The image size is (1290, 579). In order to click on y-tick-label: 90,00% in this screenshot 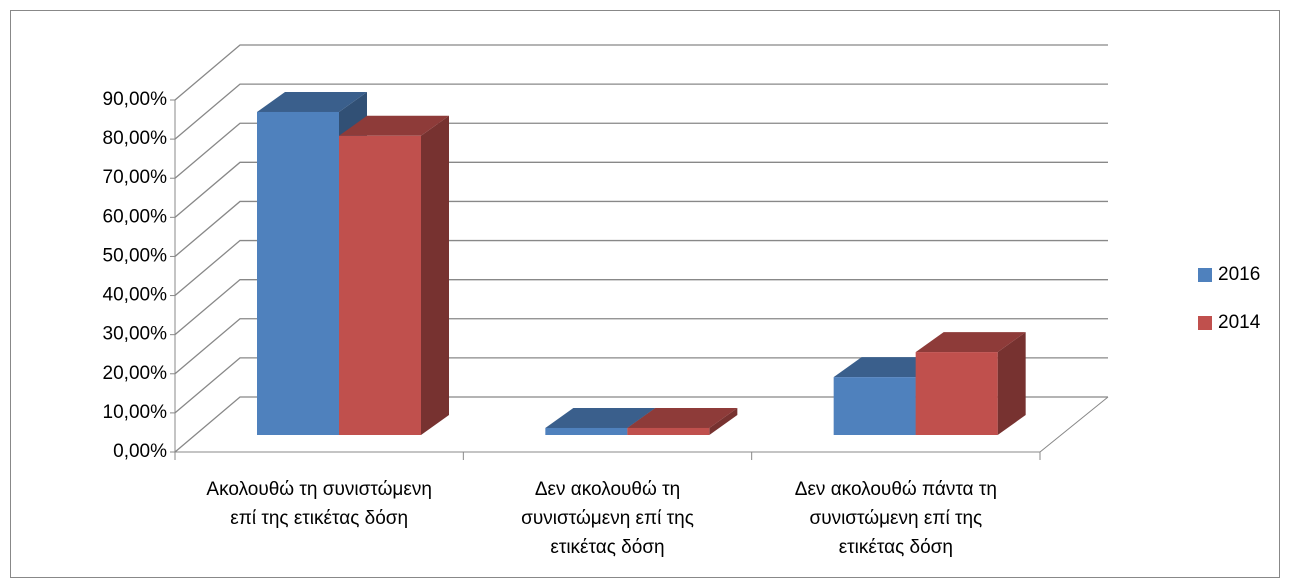, I will do `click(135, 99)`.